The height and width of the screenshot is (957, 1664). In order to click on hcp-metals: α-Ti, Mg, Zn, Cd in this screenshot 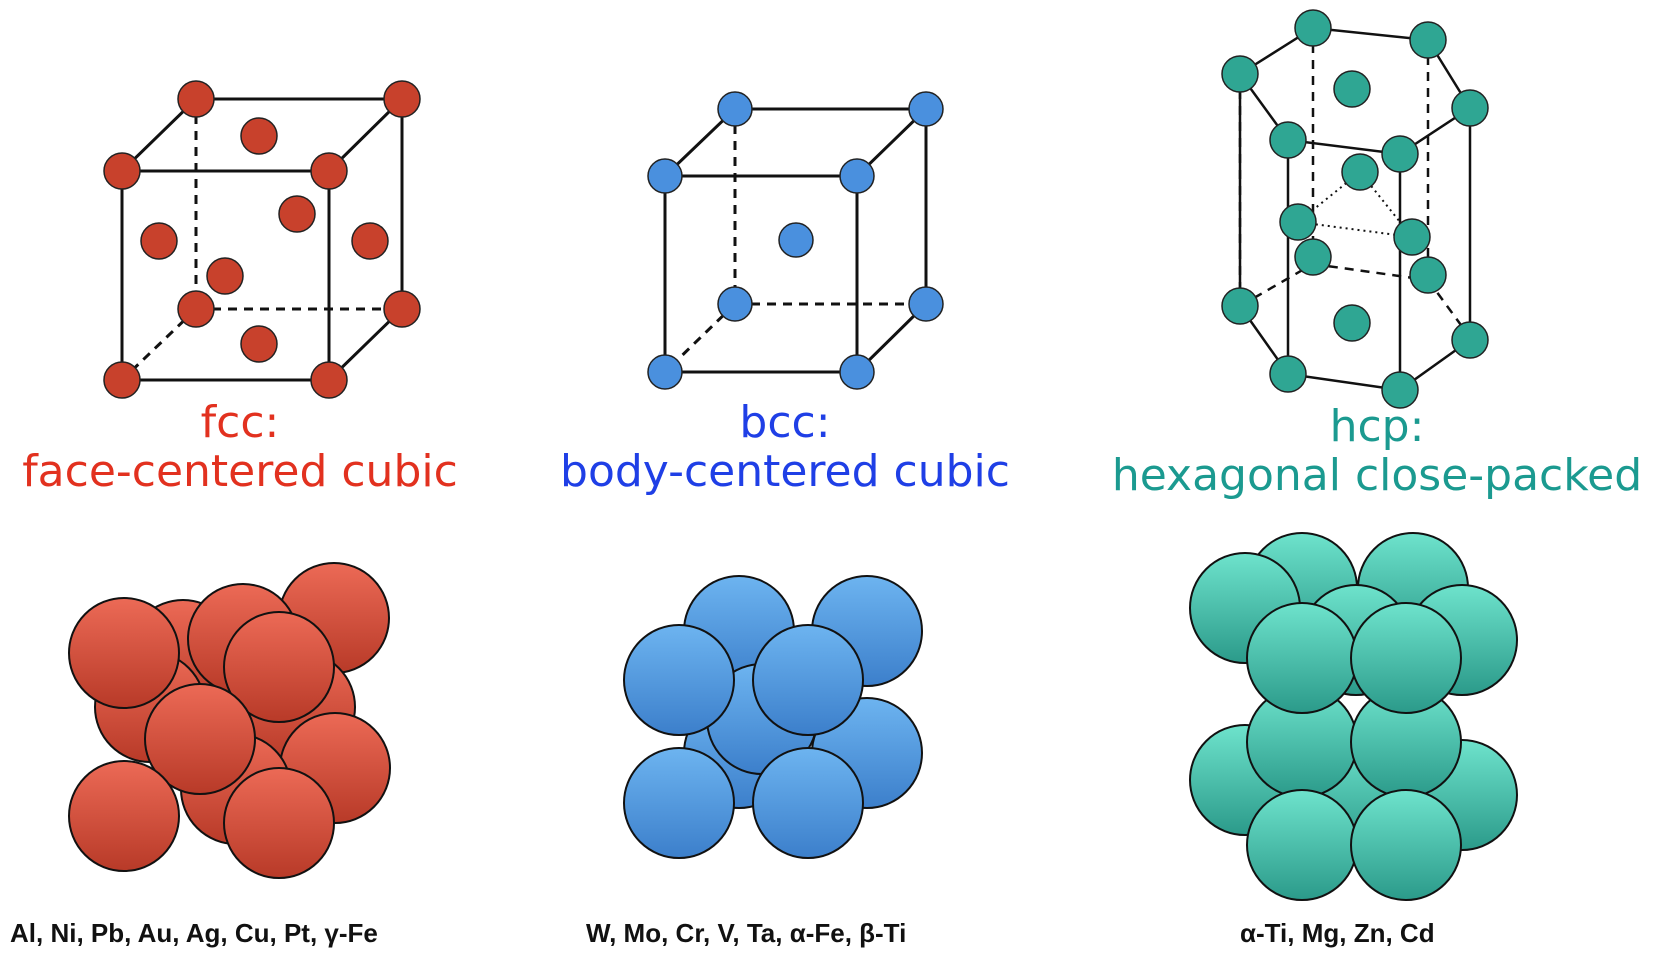, I will do `click(1337, 933)`.